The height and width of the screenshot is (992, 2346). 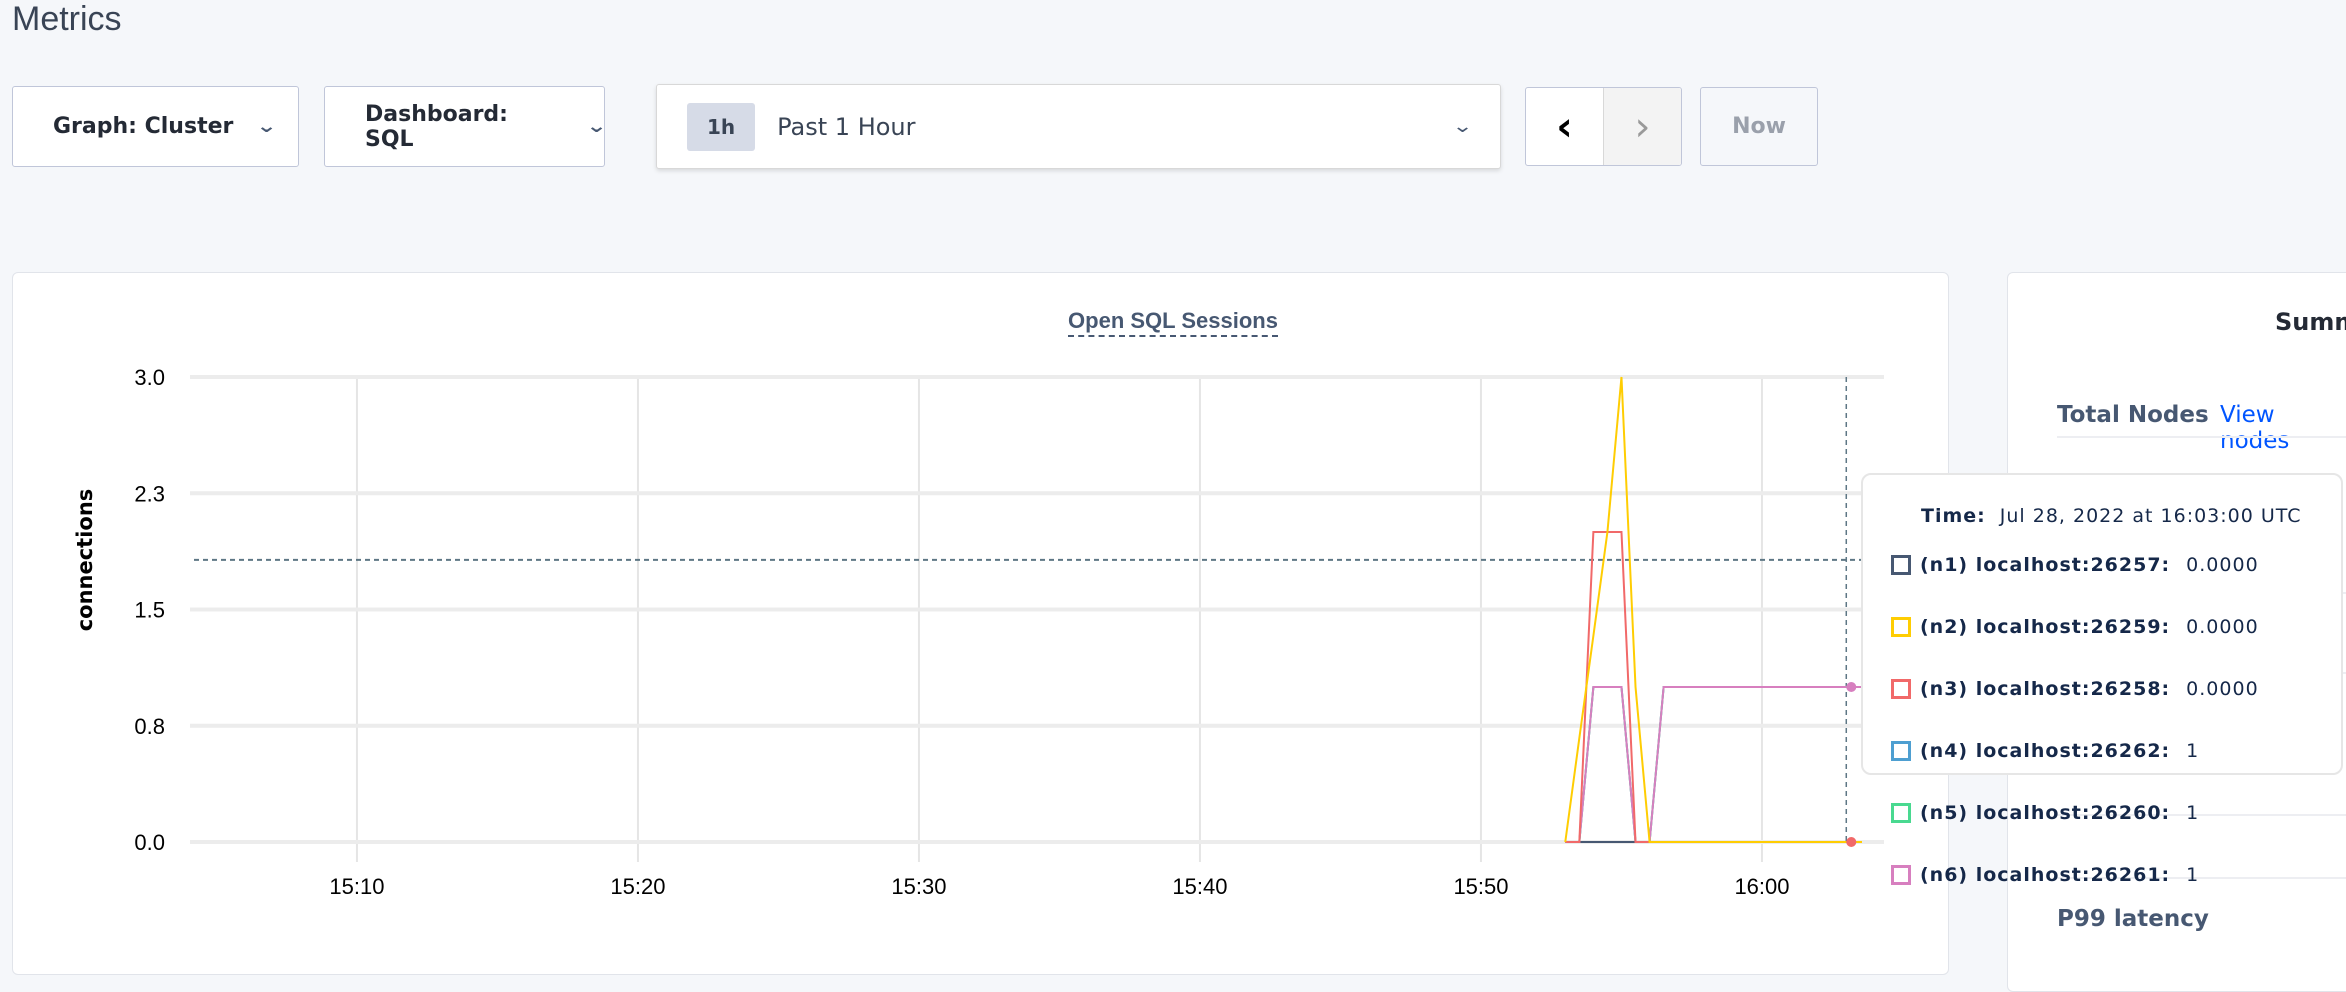 I want to click on tooltip-row-label: (n4) localhost:26262:, so click(x=2045, y=751).